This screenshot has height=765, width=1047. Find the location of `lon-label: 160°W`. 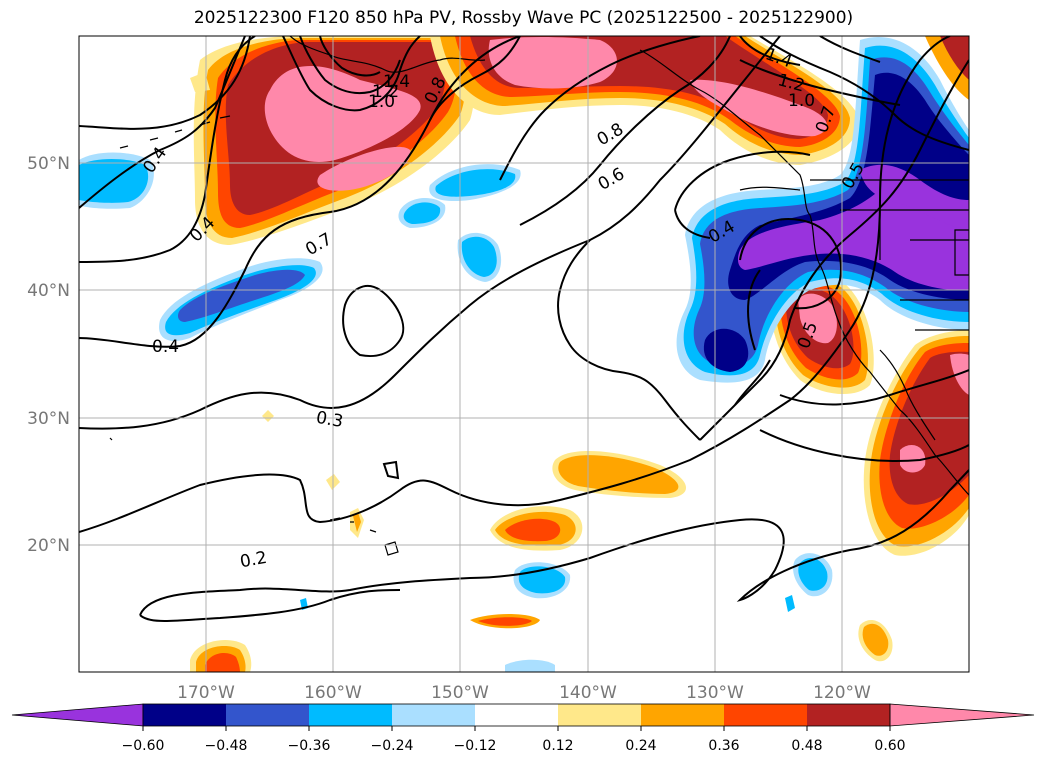

lon-label: 160°W is located at coordinates (333, 693).